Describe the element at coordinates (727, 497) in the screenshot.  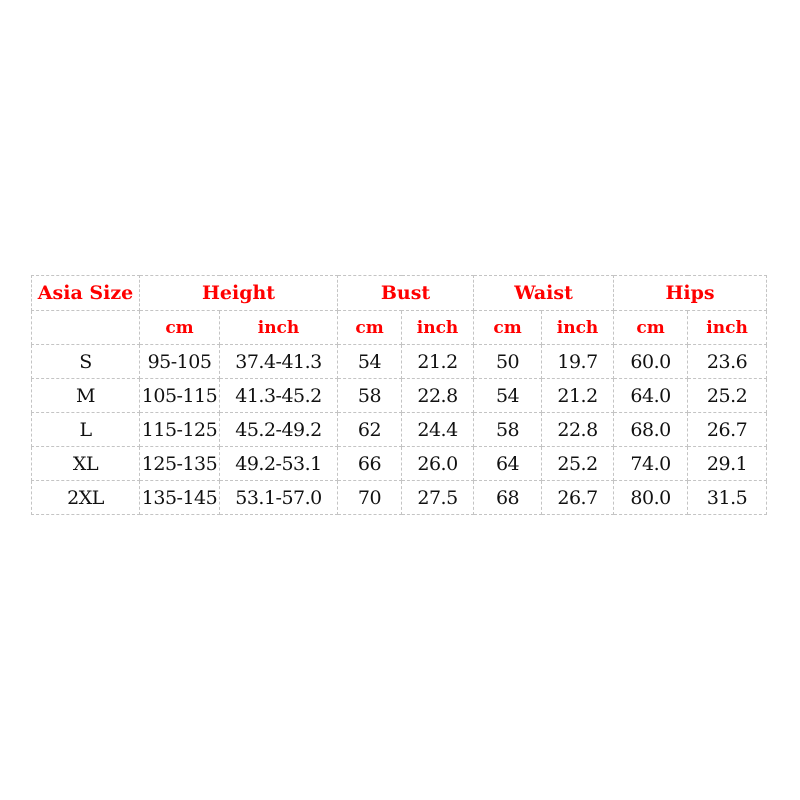
I see `value-cell: 31.5` at that location.